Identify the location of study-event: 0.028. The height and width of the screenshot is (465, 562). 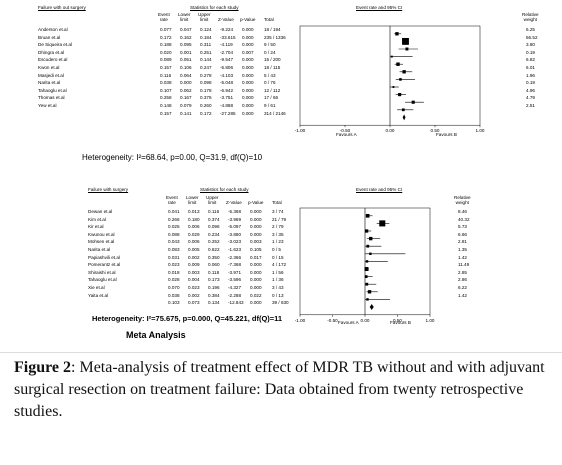
(174, 280).